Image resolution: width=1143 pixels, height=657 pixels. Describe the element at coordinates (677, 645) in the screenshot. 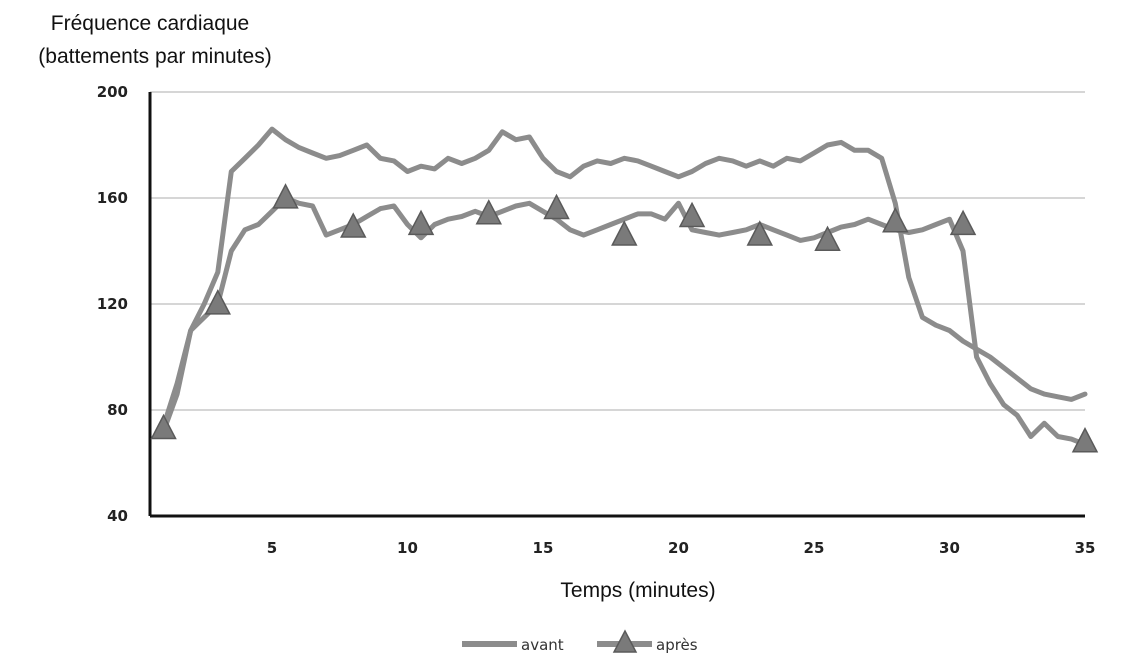

I see `legend-apres-label: après` at that location.